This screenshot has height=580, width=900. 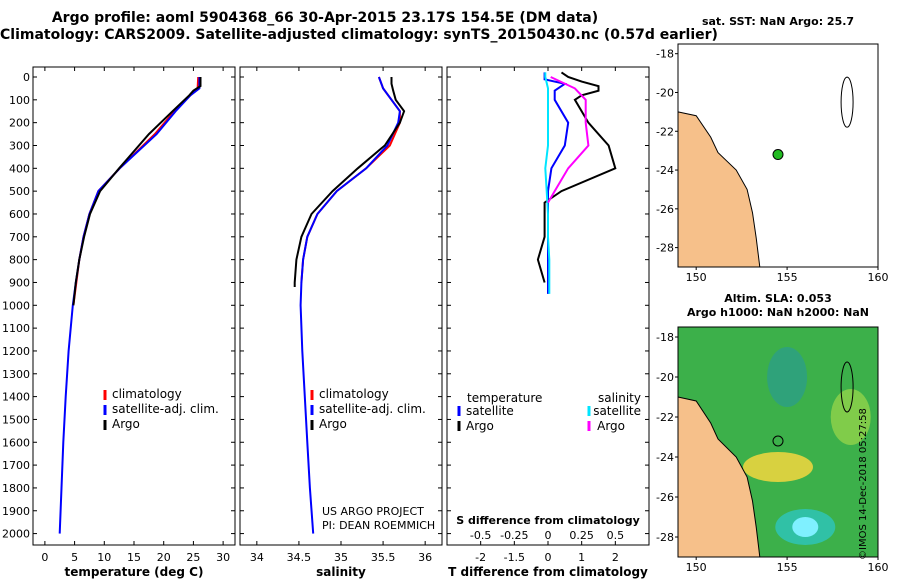 What do you see at coordinates (847, 387) in the screenshot?
I see `map-reef-contour-sla` at bounding box center [847, 387].